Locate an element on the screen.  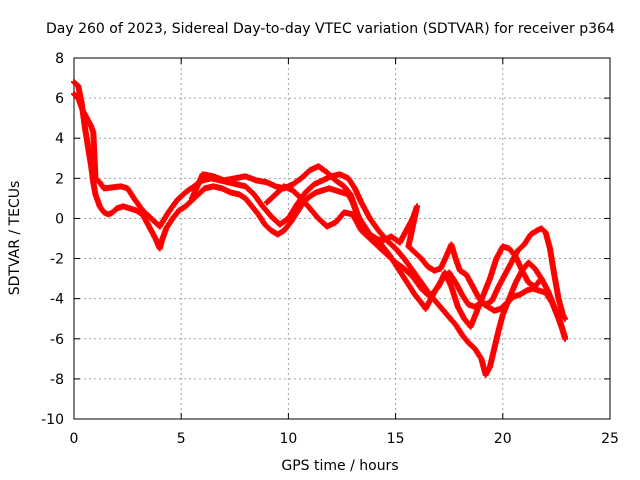
y-tick-label: -2 is located at coordinates (57, 260).